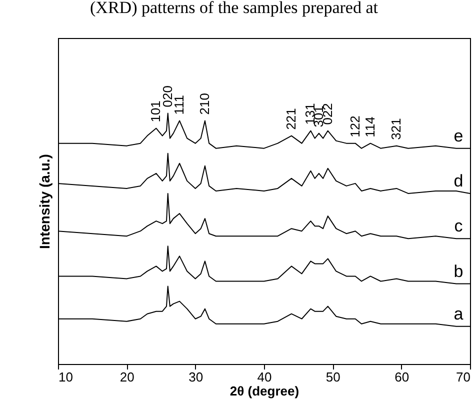 Image resolution: width=474 pixels, height=404 pixels. What do you see at coordinates (459, 136) in the screenshot?
I see `series-label: e` at bounding box center [459, 136].